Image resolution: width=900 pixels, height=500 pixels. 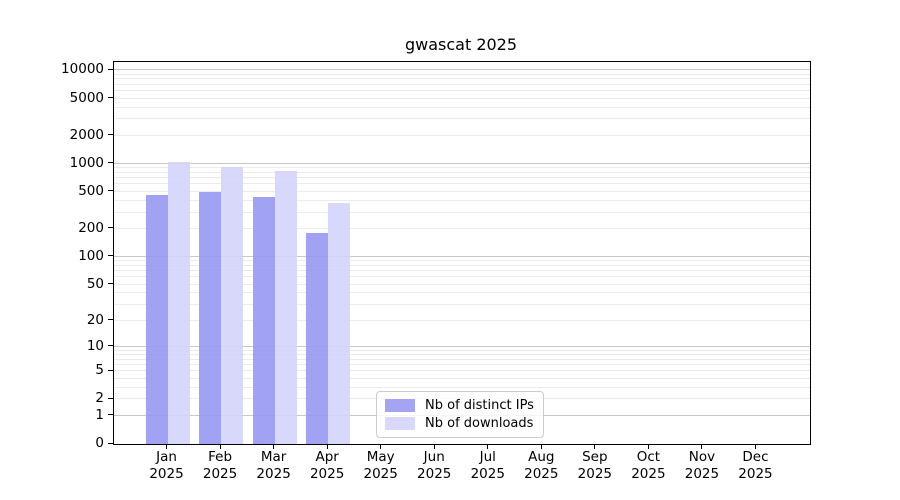 What do you see at coordinates (86, 162) in the screenshot?
I see `y-tick-label: 1000` at bounding box center [86, 162].